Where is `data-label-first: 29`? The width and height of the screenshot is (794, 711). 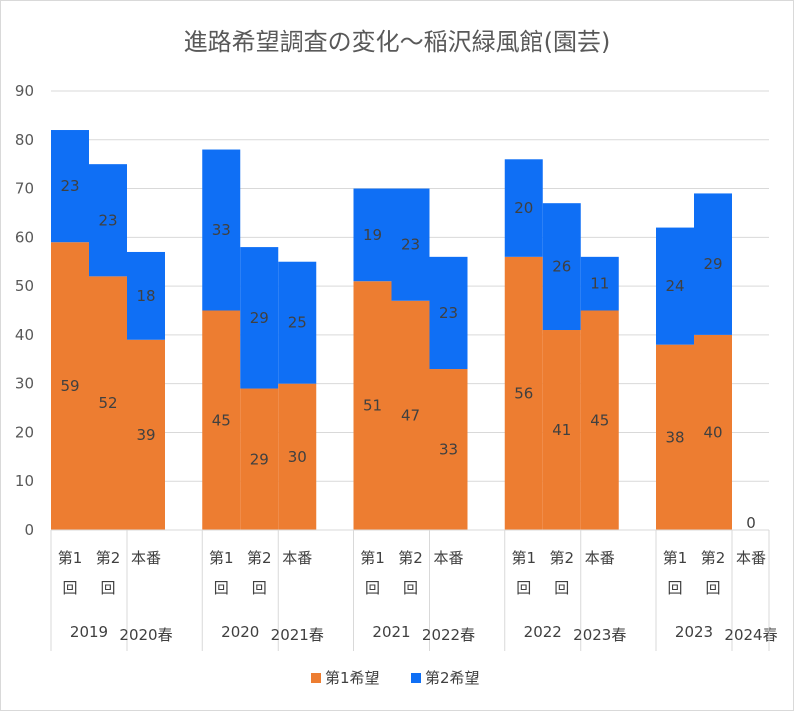 data-label-first: 29 is located at coordinates (259, 459).